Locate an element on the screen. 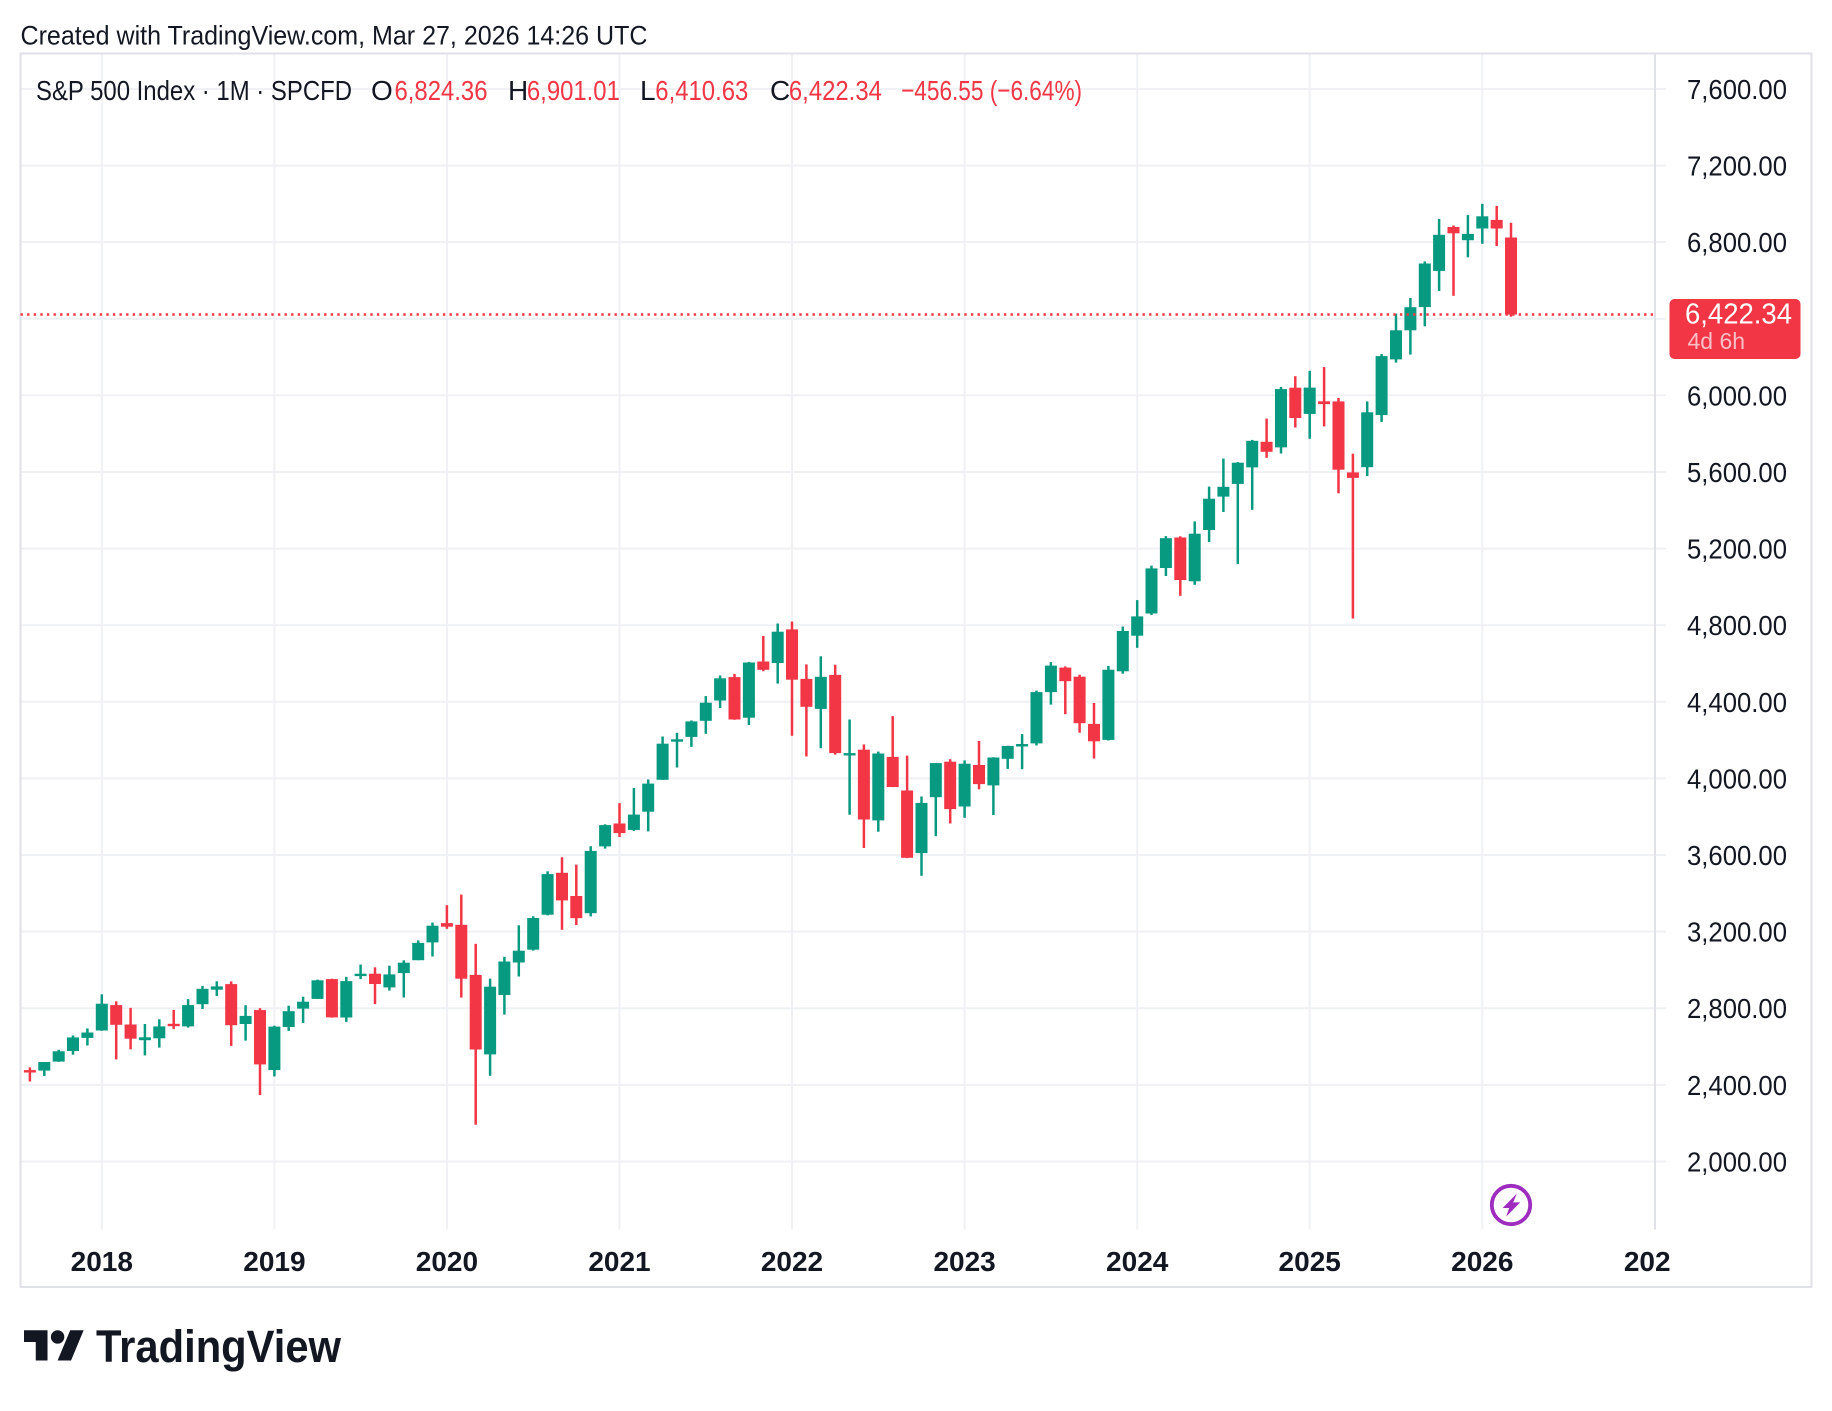  svg-text: 4d 6h is located at coordinates (1717, 341).